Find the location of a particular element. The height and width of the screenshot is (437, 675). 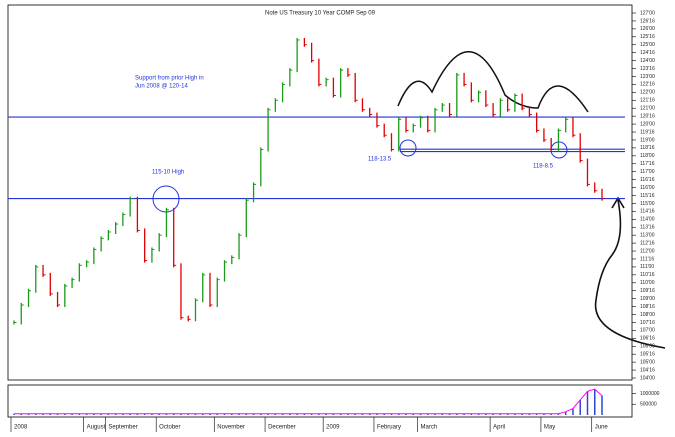

arrow is located at coordinates (630, 274).